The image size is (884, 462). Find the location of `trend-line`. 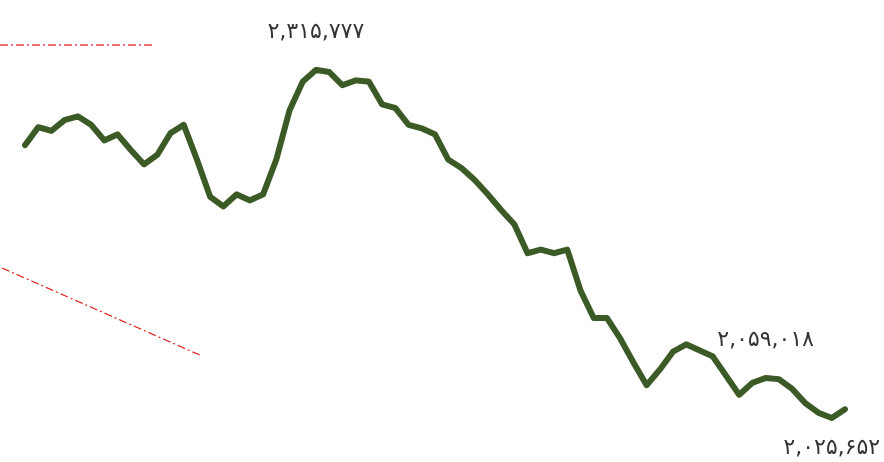

trend-line is located at coordinates (102, 312).